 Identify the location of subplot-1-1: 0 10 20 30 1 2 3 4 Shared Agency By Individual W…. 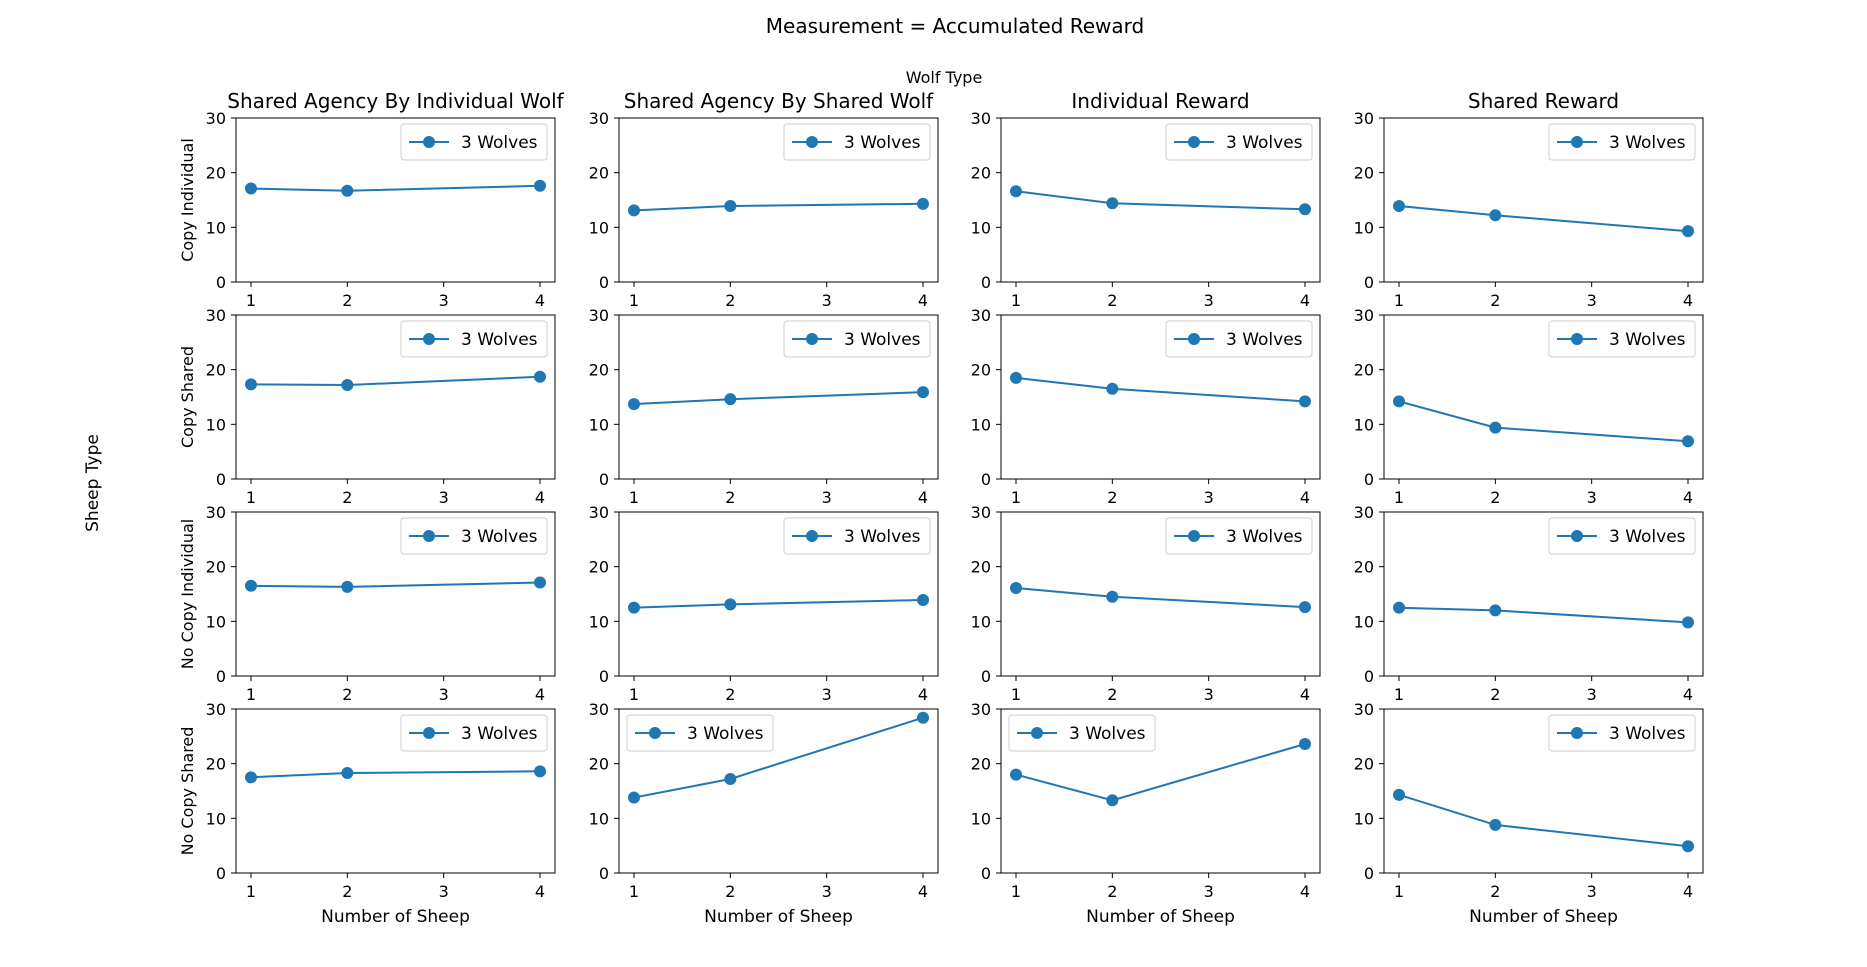
(371, 199).